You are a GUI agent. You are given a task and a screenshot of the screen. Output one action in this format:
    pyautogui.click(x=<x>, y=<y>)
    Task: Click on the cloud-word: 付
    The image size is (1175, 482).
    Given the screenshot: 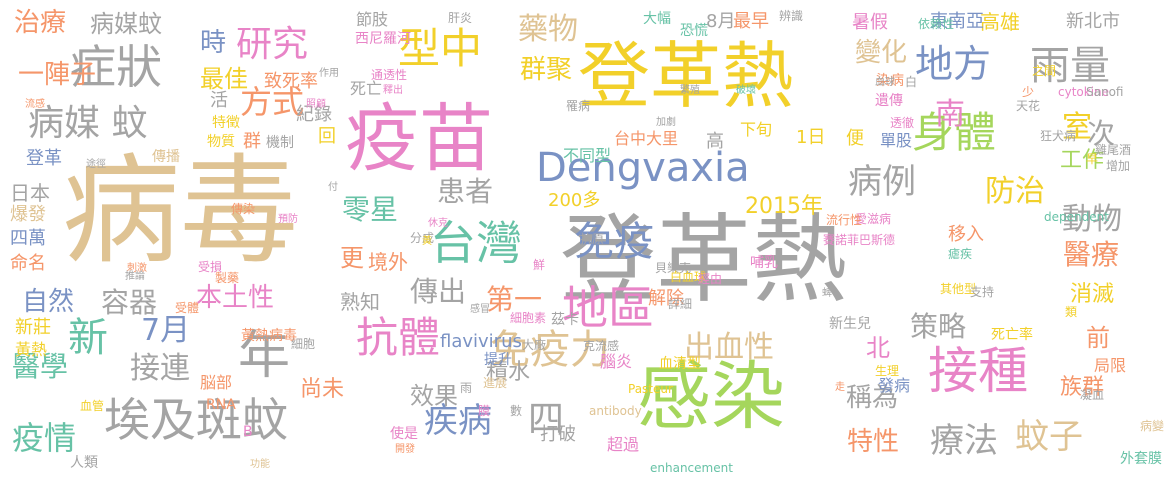 What is the action you would take?
    pyautogui.click(x=333, y=187)
    